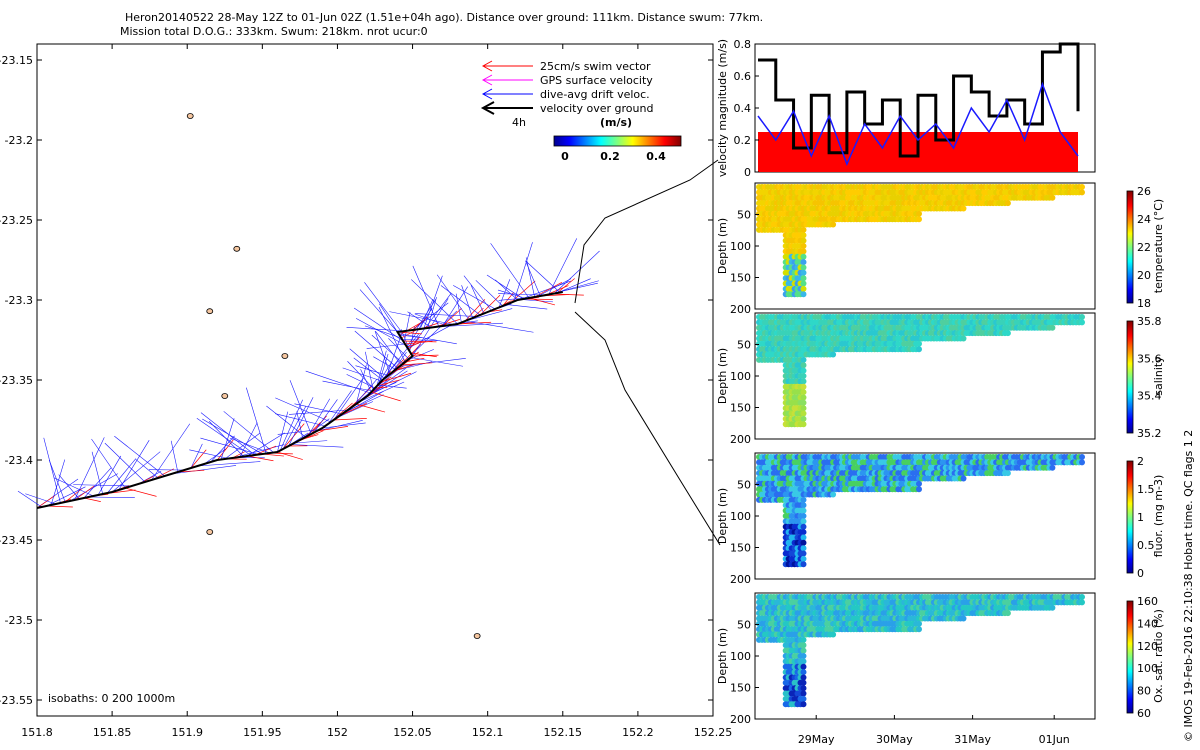 Image resolution: width=1200 pixels, height=750 pixels. I want to click on profile-colorbar-tick: 120, so click(1147, 646).